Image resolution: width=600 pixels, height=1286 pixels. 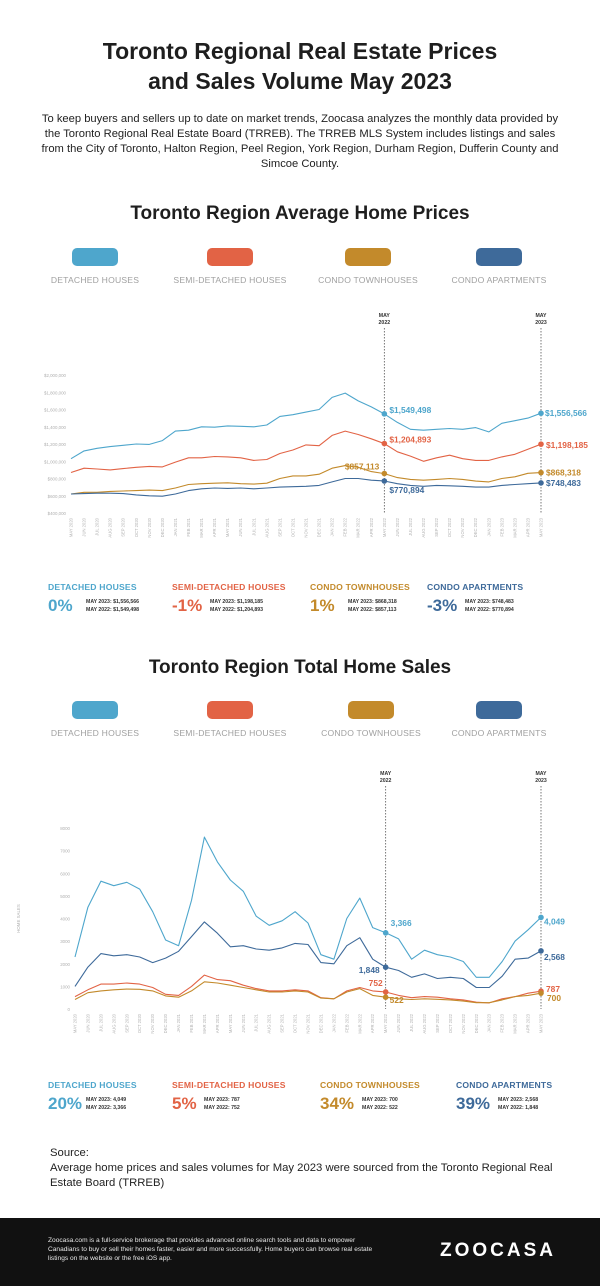 What do you see at coordinates (230, 1023) in the screenshot?
I see `x-tick-label: MAY 2021` at bounding box center [230, 1023].